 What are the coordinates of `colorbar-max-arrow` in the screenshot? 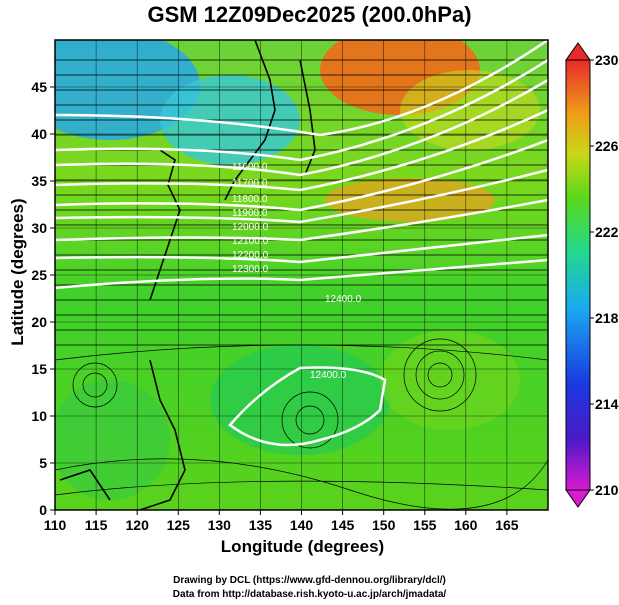 It's located at (578, 51).